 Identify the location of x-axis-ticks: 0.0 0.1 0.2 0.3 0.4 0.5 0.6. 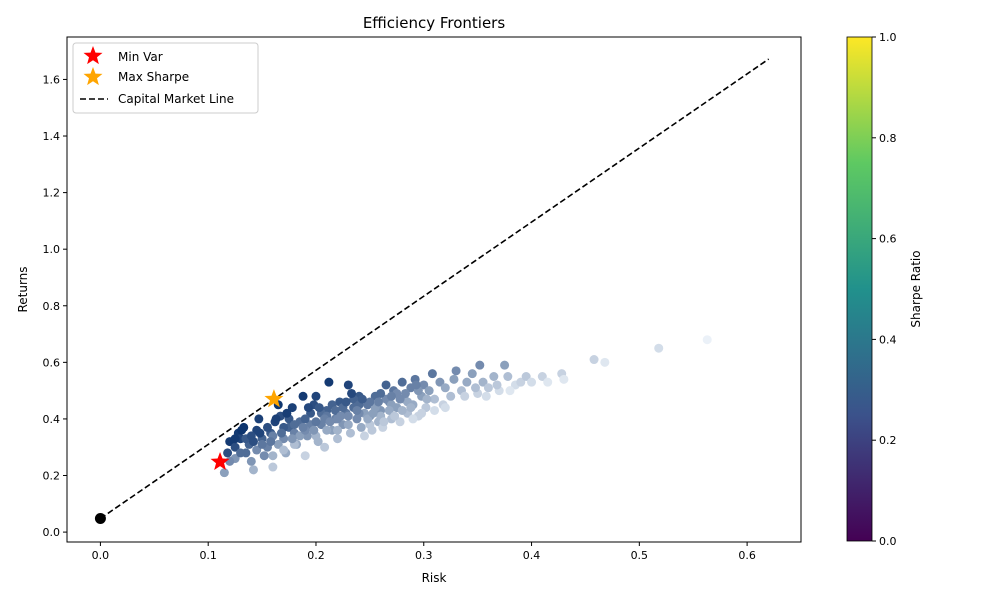
(424, 552).